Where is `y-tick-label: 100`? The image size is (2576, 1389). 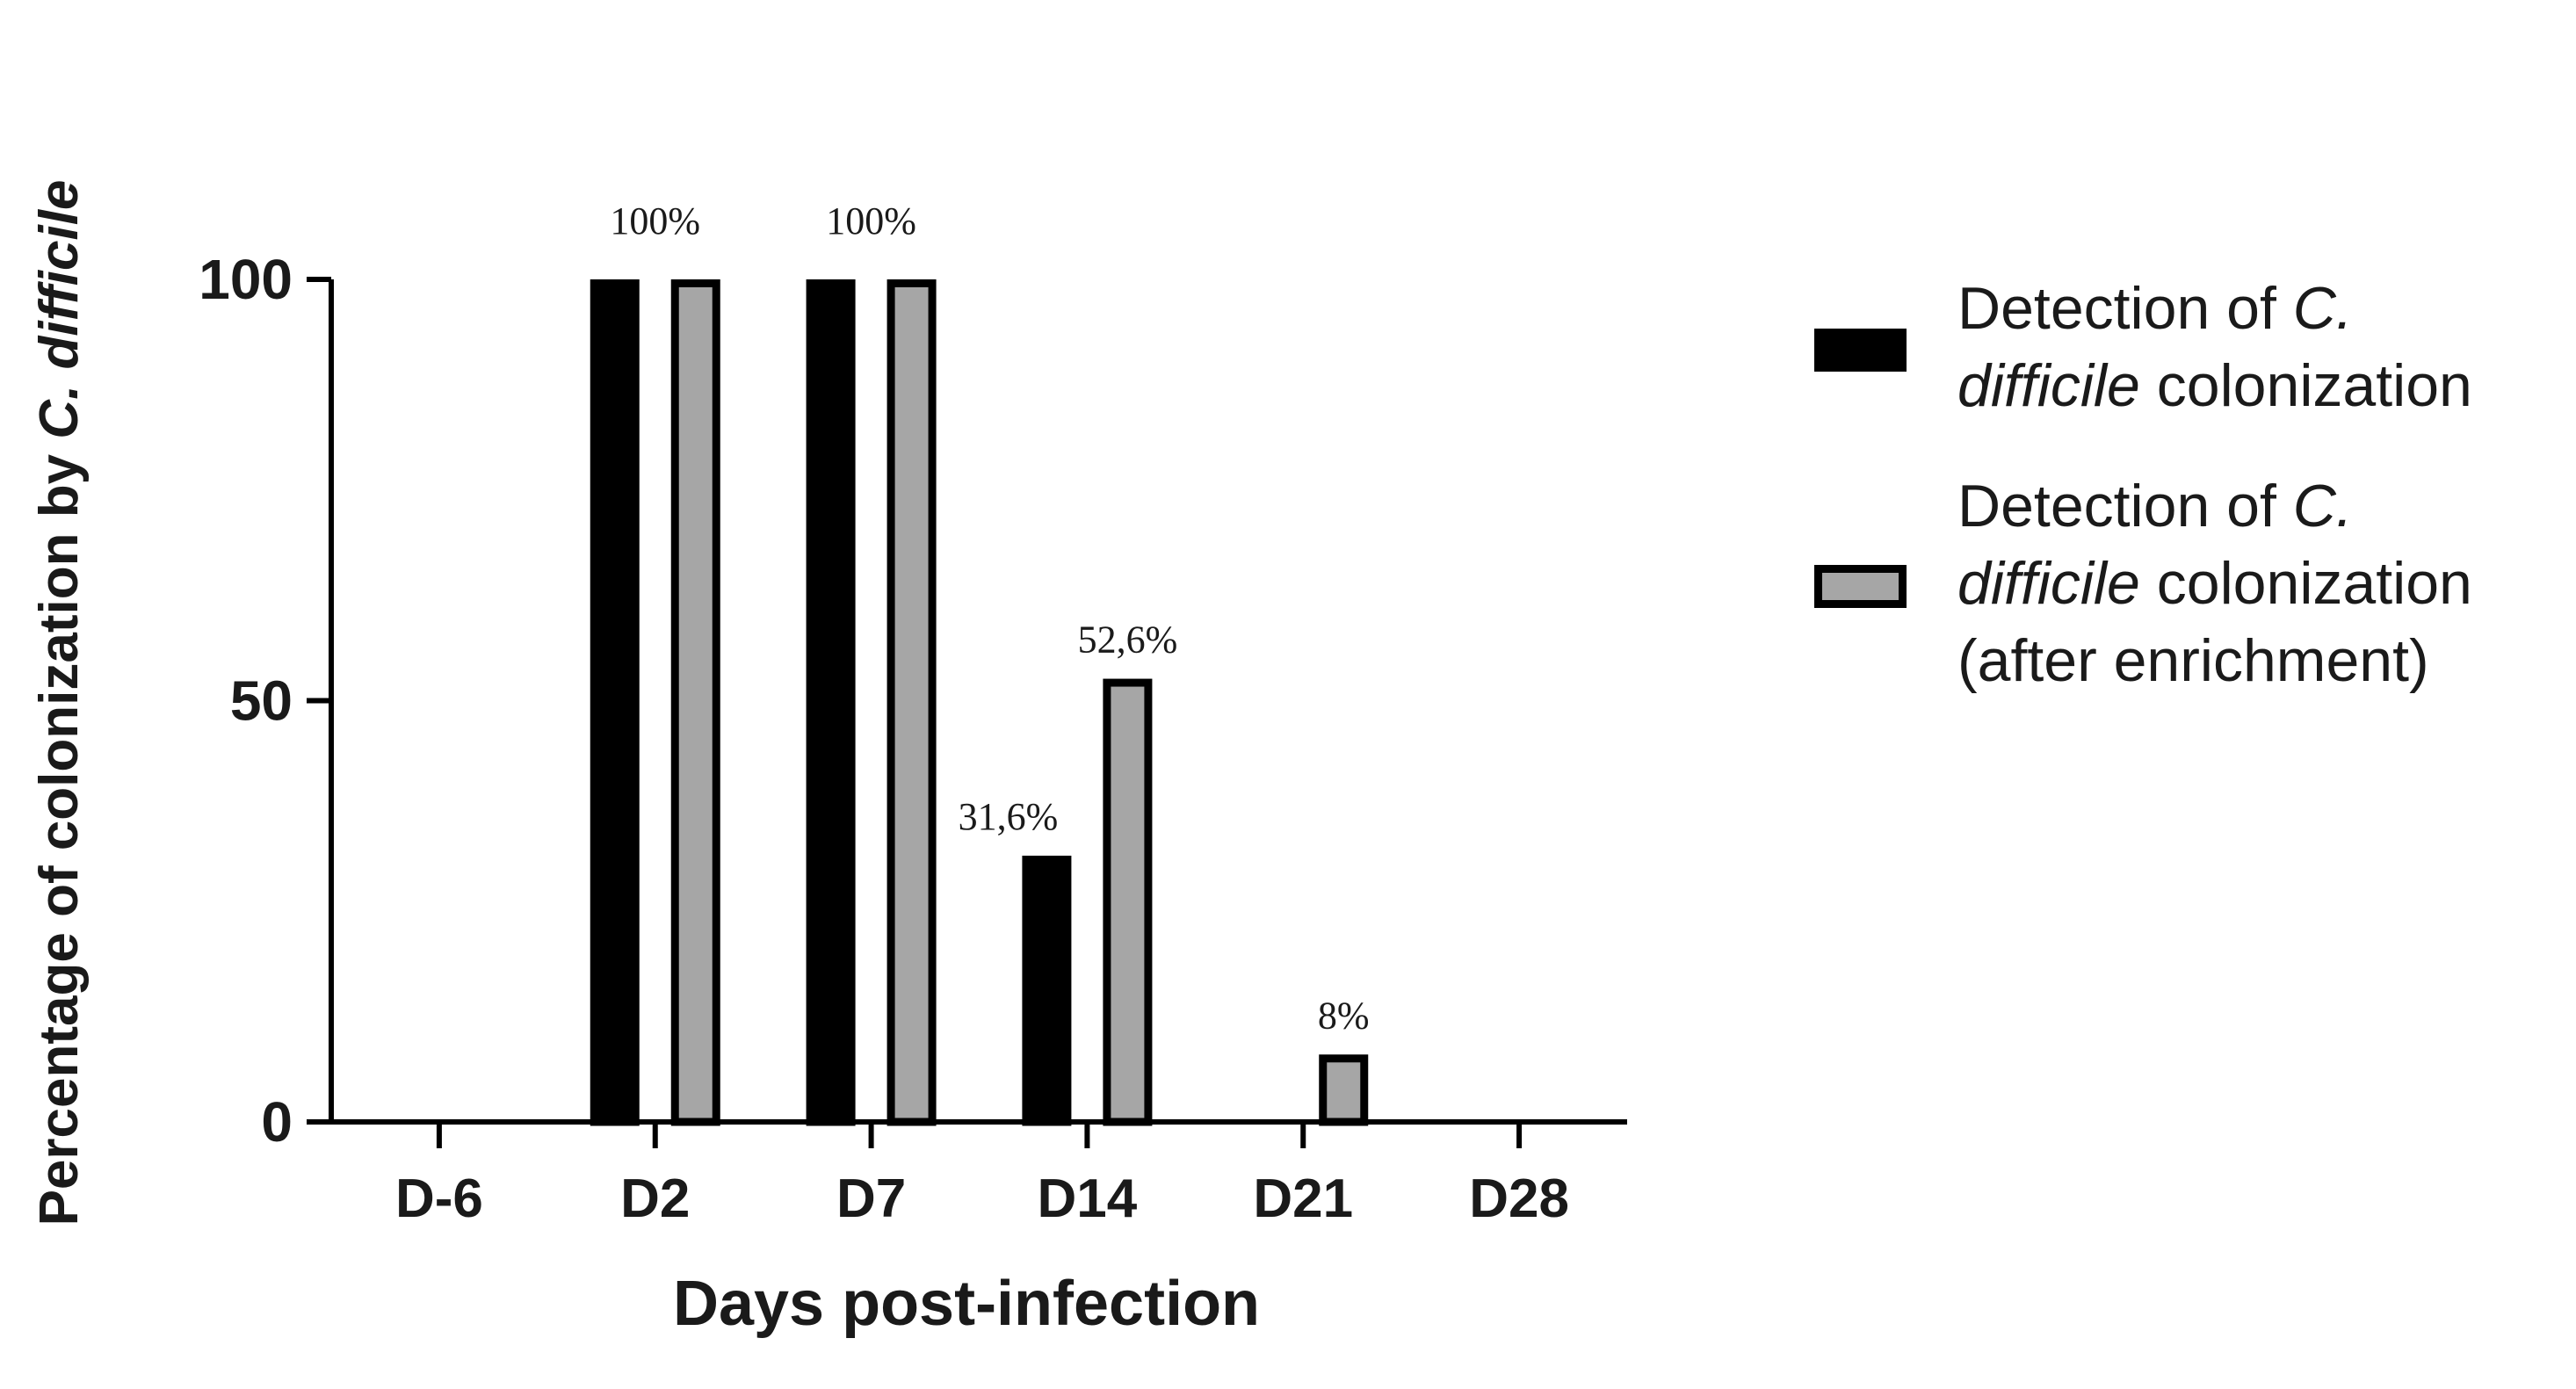 y-tick-label: 100 is located at coordinates (246, 279).